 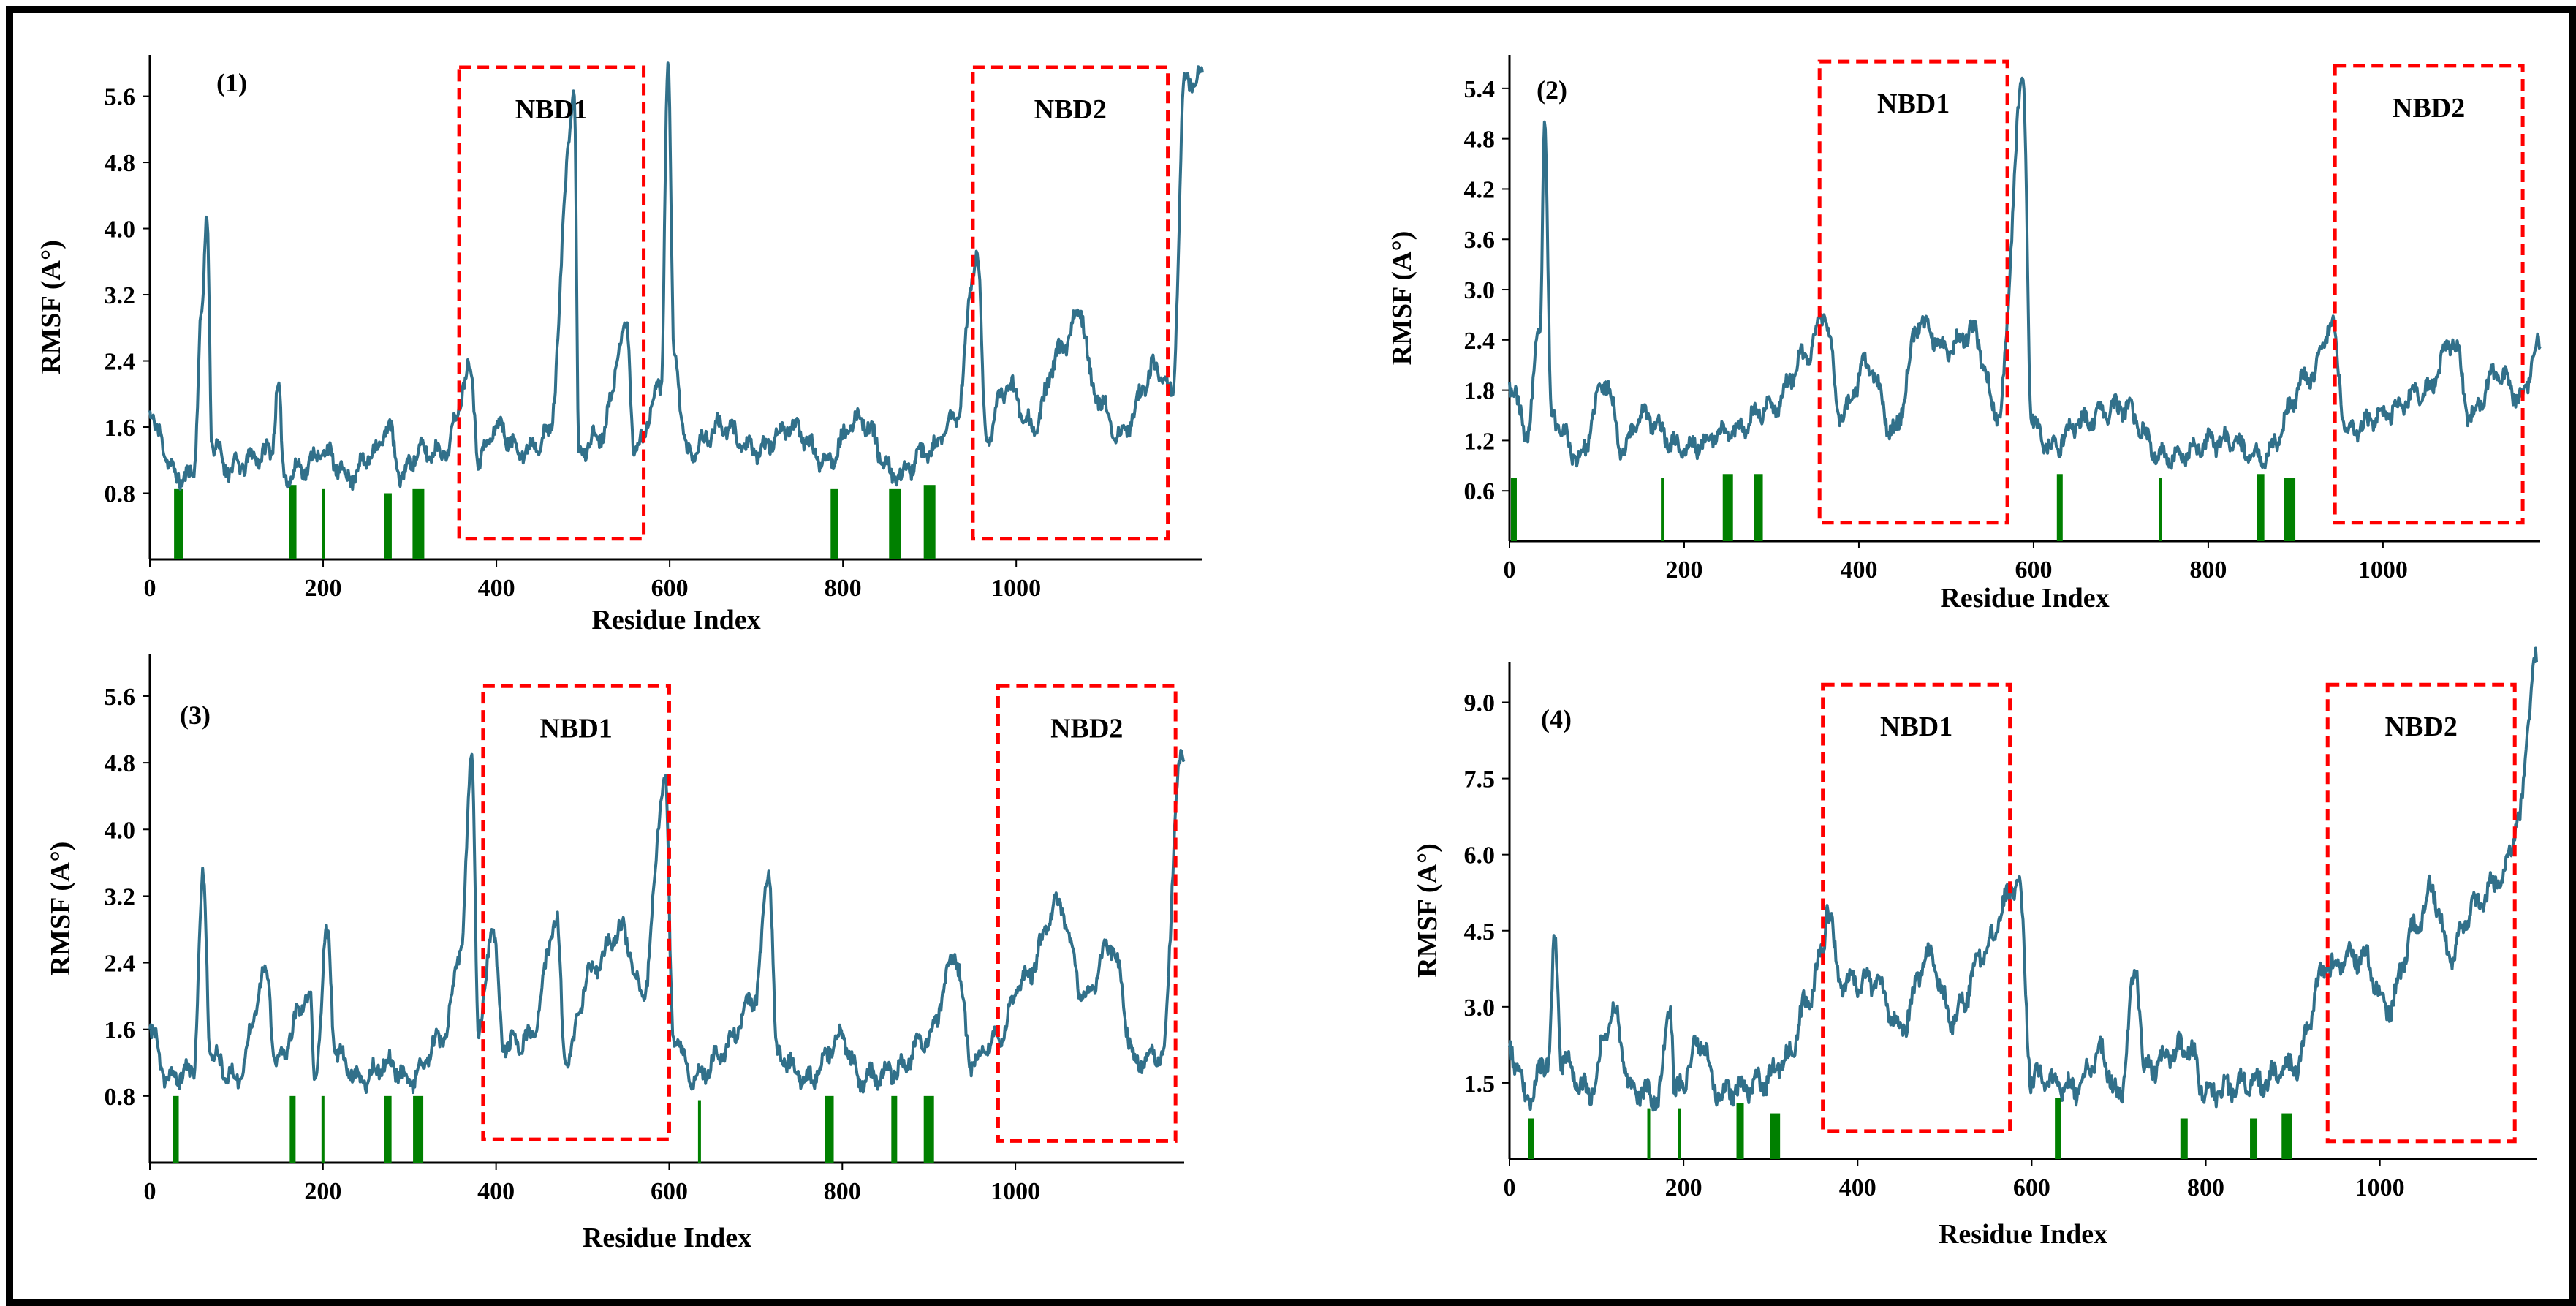 What do you see at coordinates (195, 716) in the screenshot?
I see `panel-label: (3)` at bounding box center [195, 716].